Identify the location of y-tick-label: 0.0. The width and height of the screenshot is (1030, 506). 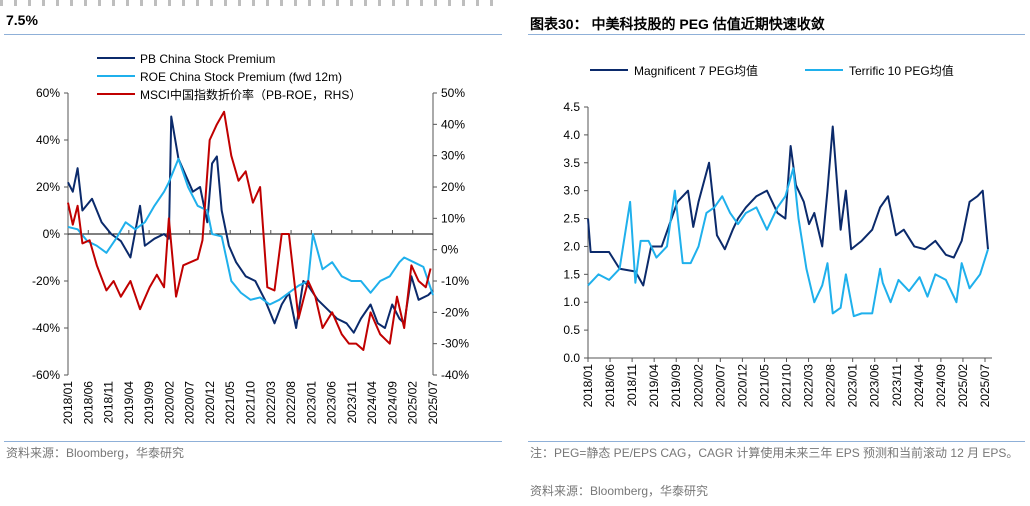
(571, 358).